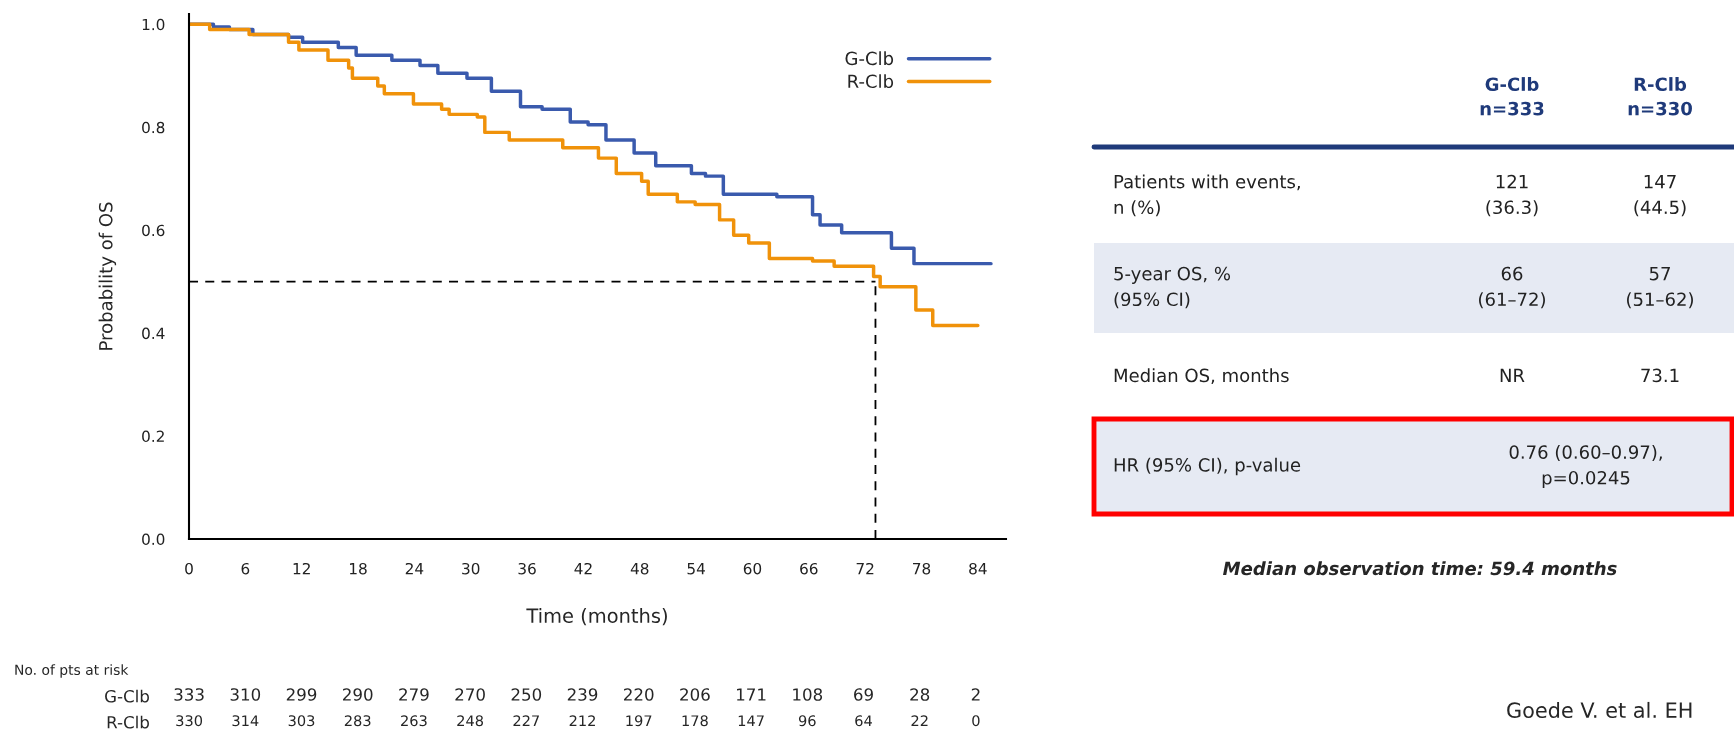 This screenshot has width=1734, height=732. Describe the element at coordinates (1207, 195) in the screenshot. I see `category-label: Patients with events, n (%)` at that location.